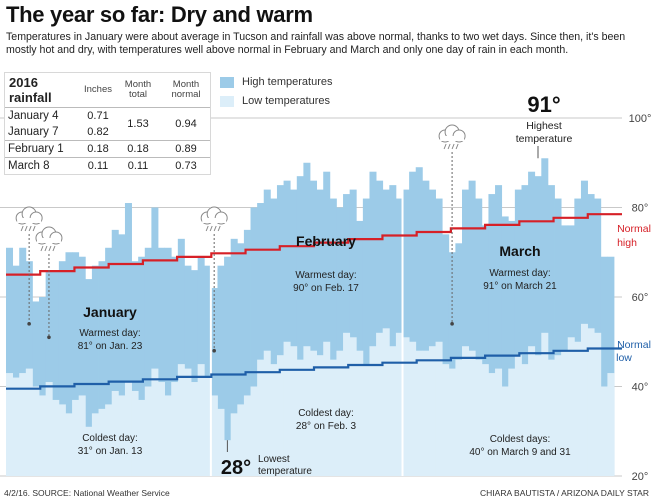  I want to click on normal-low-label: Normal, so click(634, 345).